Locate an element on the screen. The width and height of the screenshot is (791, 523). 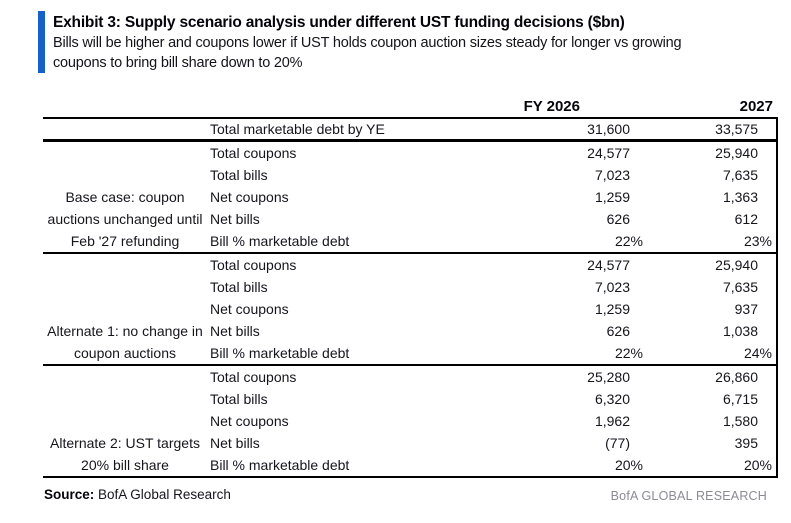
table-row: Bill % marketable debt 22% 24% is located at coordinates (410, 353).